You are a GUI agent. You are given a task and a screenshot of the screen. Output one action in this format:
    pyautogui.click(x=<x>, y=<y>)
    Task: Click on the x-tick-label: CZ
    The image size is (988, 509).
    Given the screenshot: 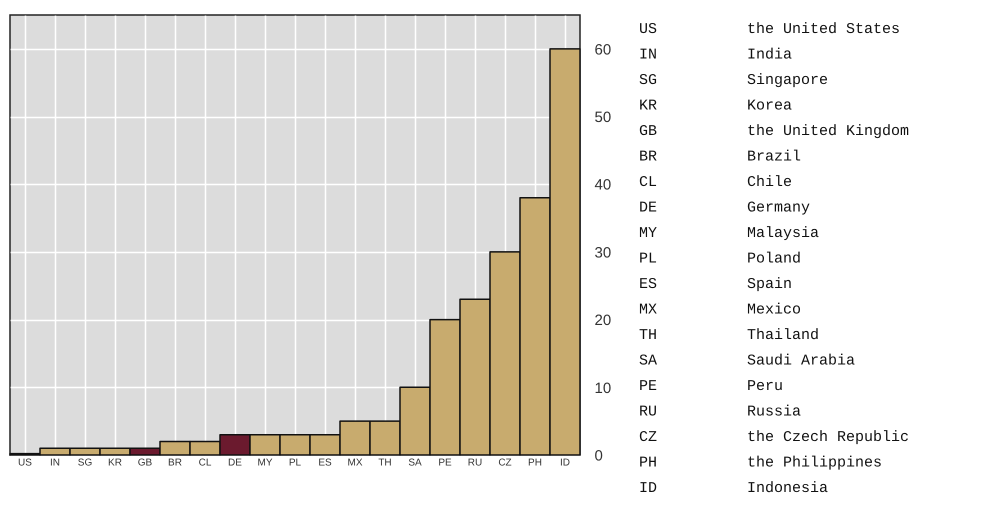 What is the action you would take?
    pyautogui.click(x=505, y=463)
    